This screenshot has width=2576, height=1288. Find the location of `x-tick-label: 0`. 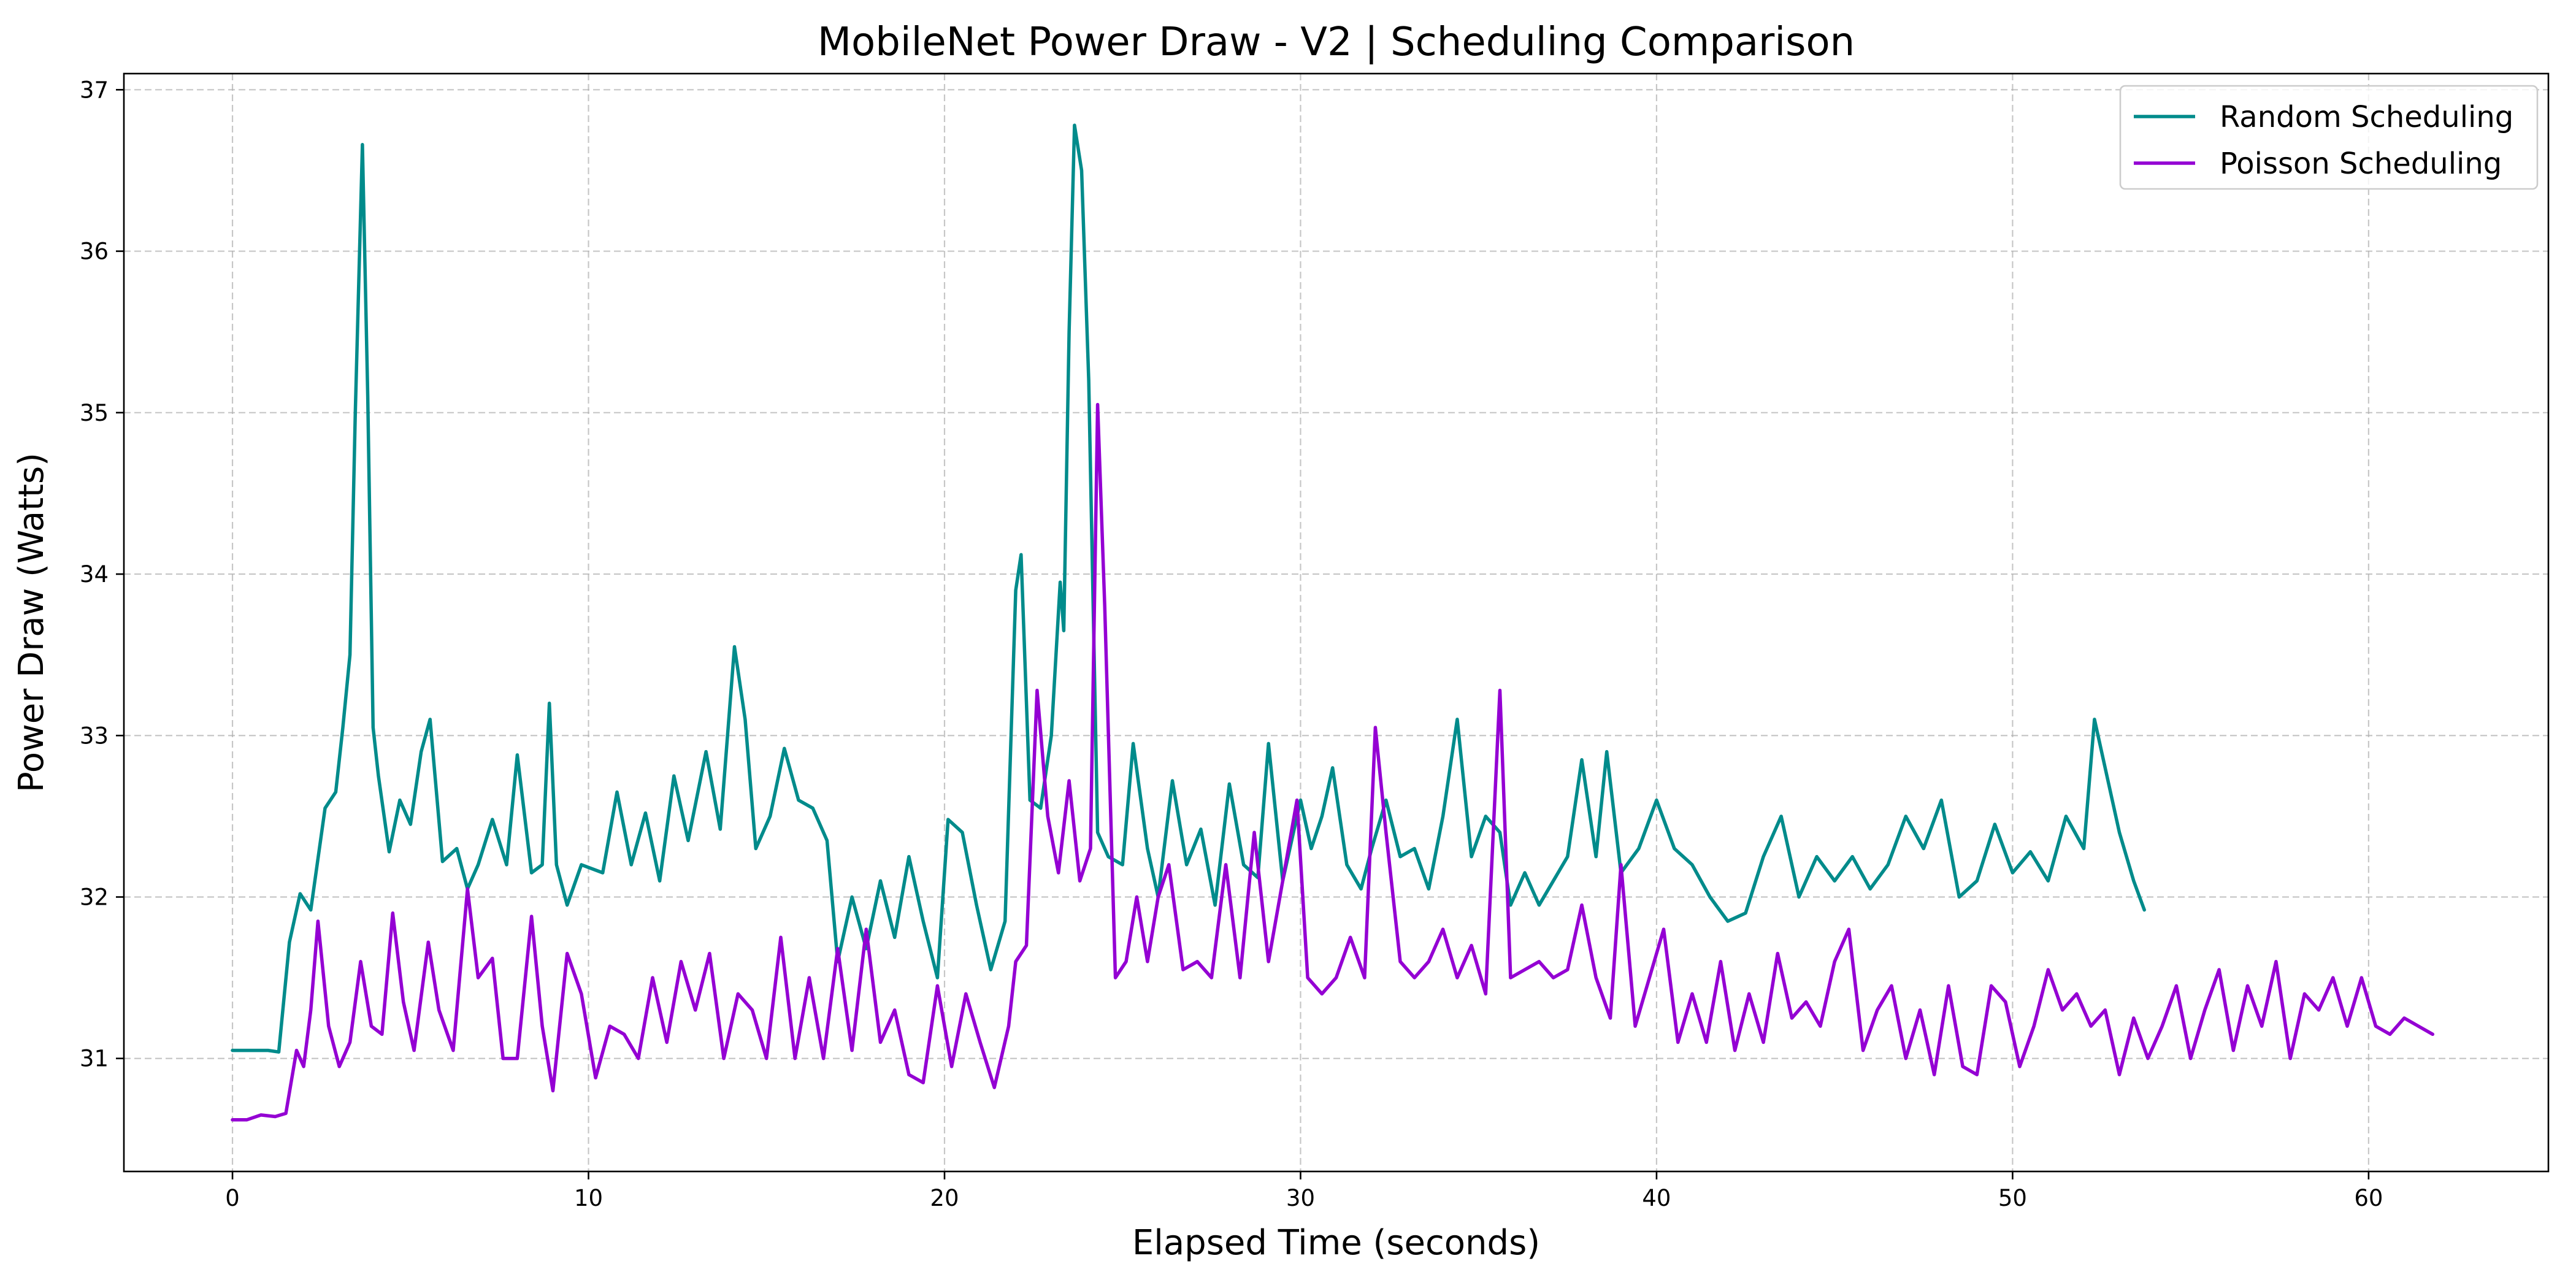

x-tick-label: 0 is located at coordinates (232, 1198).